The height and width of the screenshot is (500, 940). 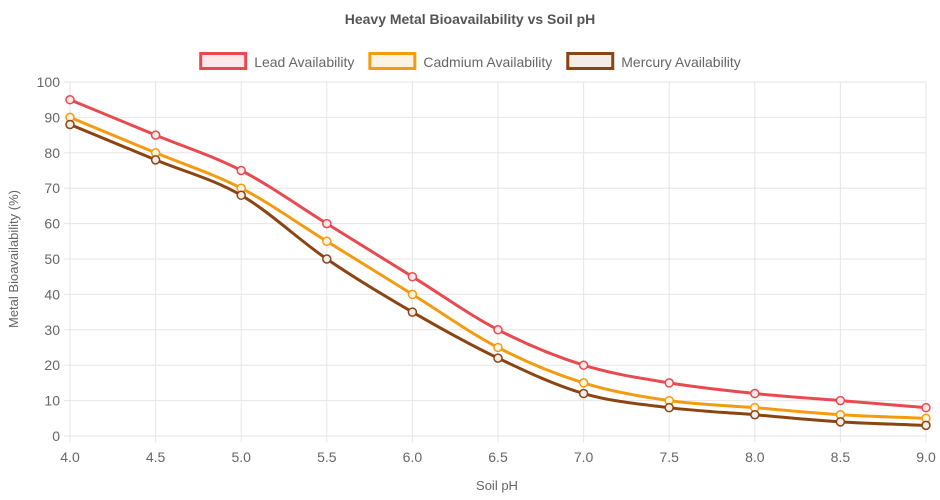 I want to click on x-axis-ticks: 4.0 4.5 5.0 5.5 6.0 6.5 7.0 7.5 8.0 8.5 9.0, so click(x=498, y=457).